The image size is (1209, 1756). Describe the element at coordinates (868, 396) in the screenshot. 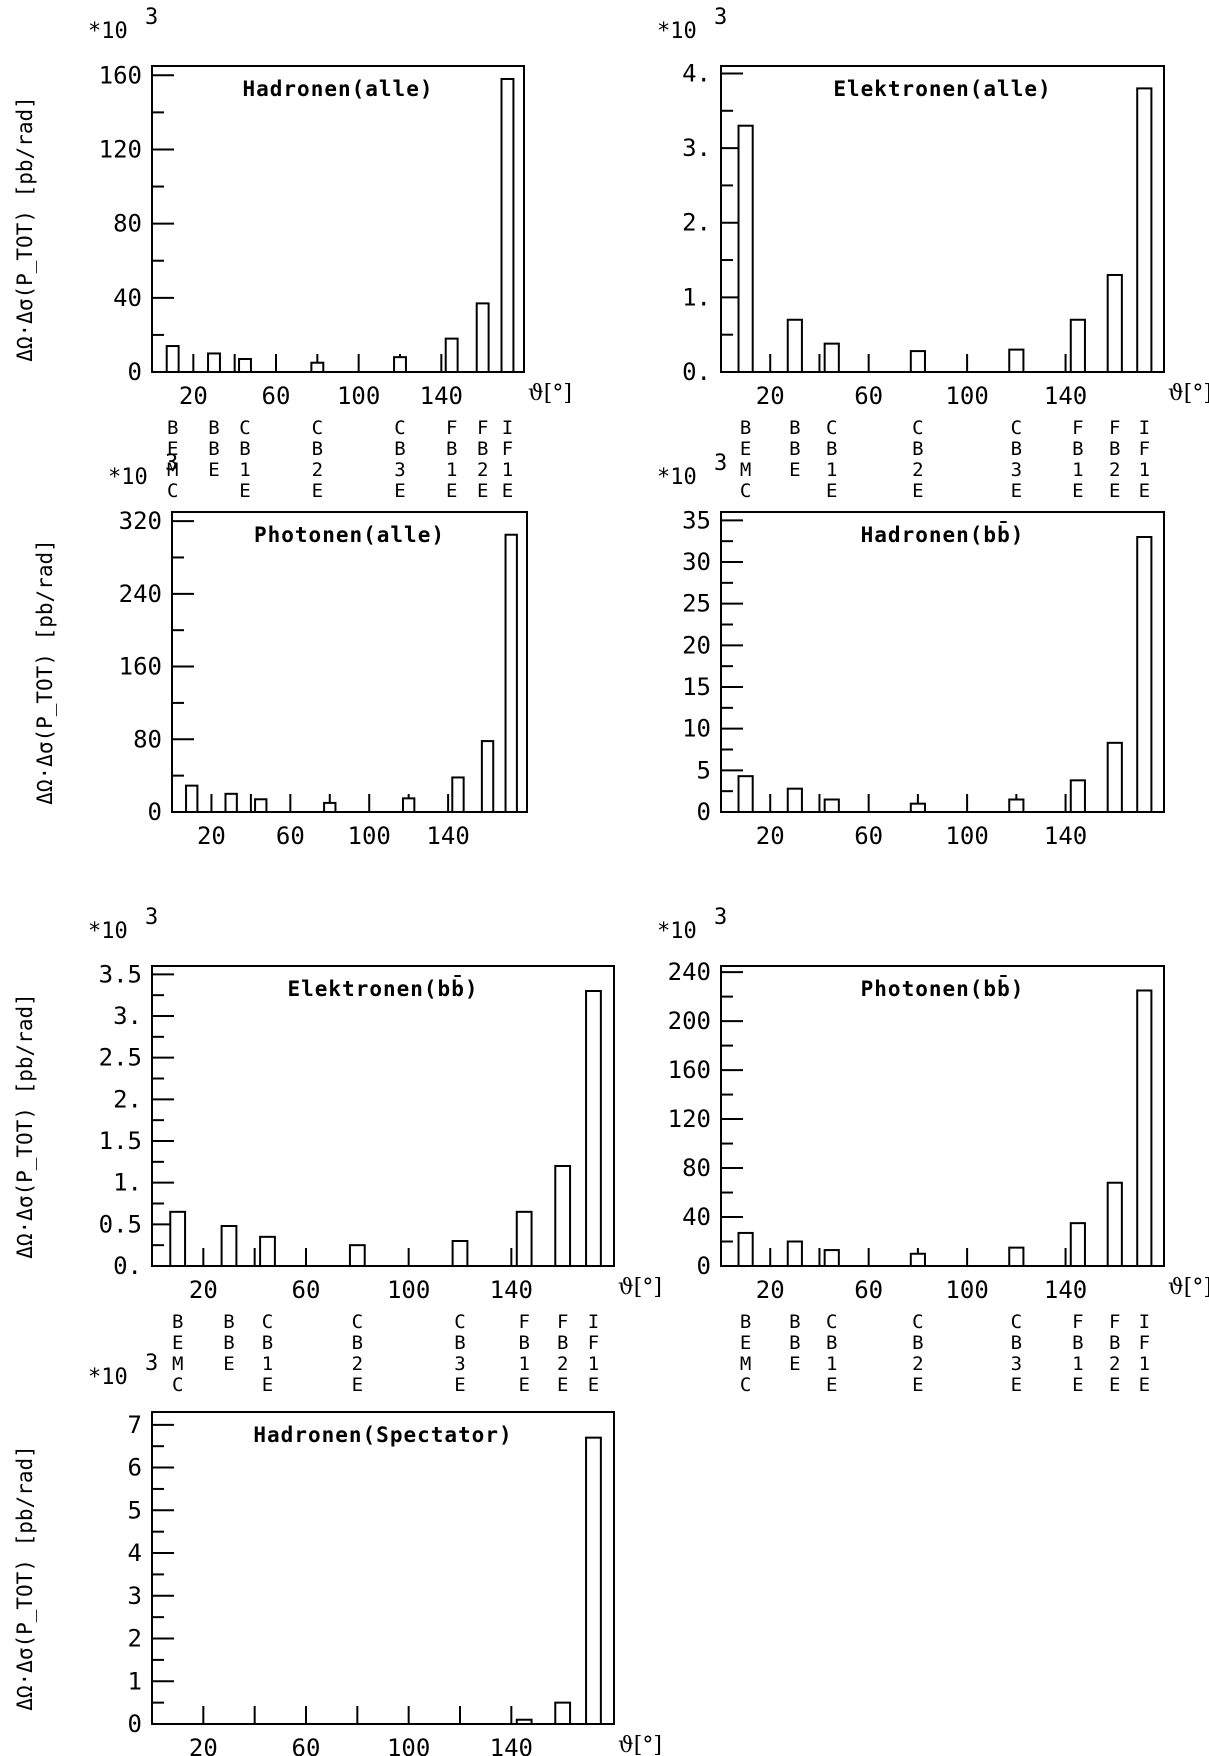

I see `x-tick-label: 60` at that location.